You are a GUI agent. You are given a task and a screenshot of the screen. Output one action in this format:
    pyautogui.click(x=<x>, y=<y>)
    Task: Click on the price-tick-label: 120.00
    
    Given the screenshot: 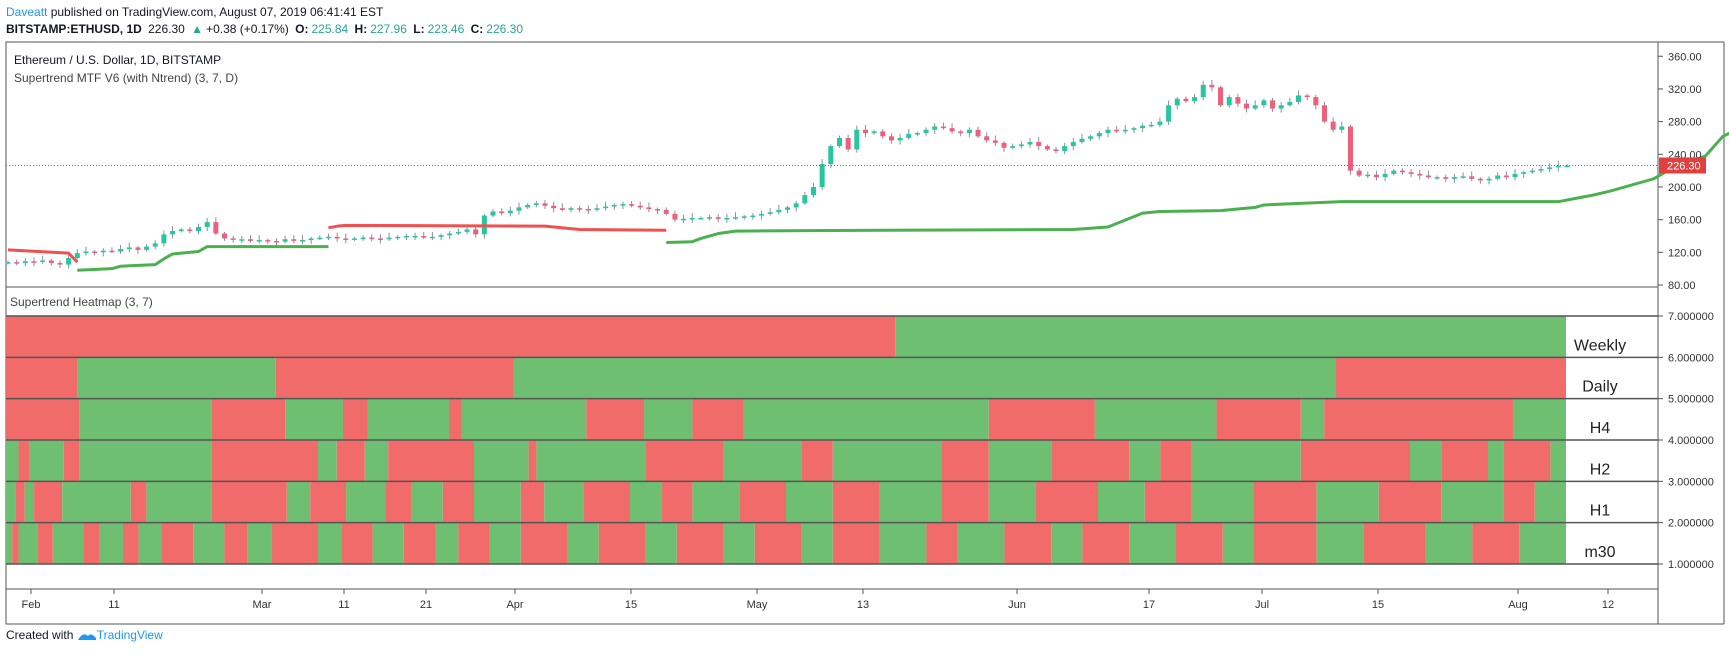 What is the action you would take?
    pyautogui.click(x=1685, y=253)
    